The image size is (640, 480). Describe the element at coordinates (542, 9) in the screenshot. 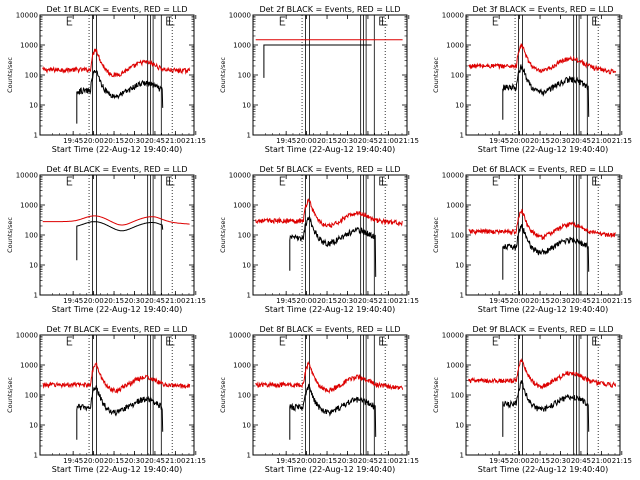

I see `panel-title: Det 3f BLACK = Events, RED = LLD` at that location.